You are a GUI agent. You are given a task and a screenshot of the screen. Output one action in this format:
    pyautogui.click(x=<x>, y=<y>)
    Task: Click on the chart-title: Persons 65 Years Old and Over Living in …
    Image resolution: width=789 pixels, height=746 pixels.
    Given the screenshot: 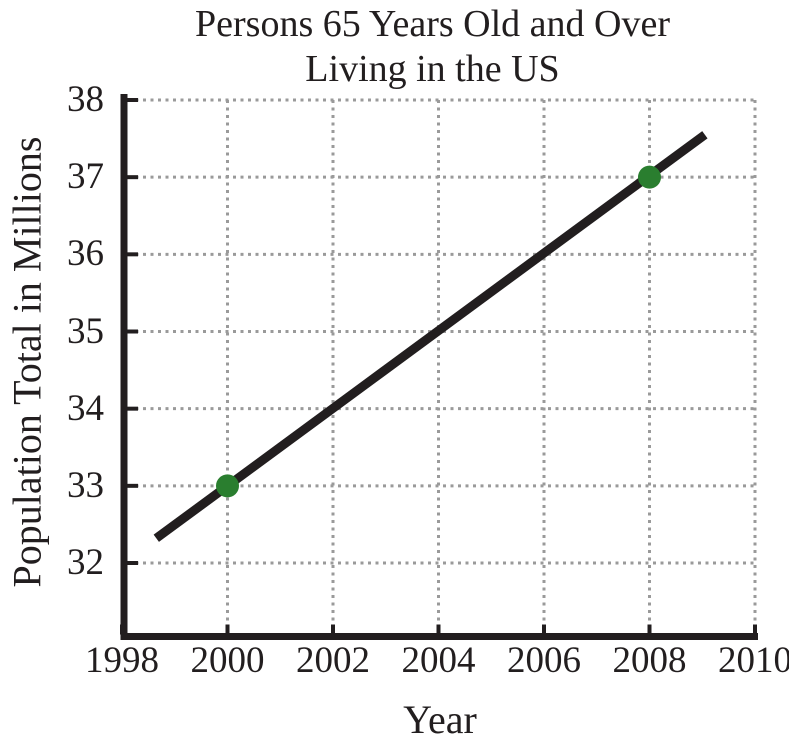 What is the action you would take?
    pyautogui.click(x=432, y=47)
    